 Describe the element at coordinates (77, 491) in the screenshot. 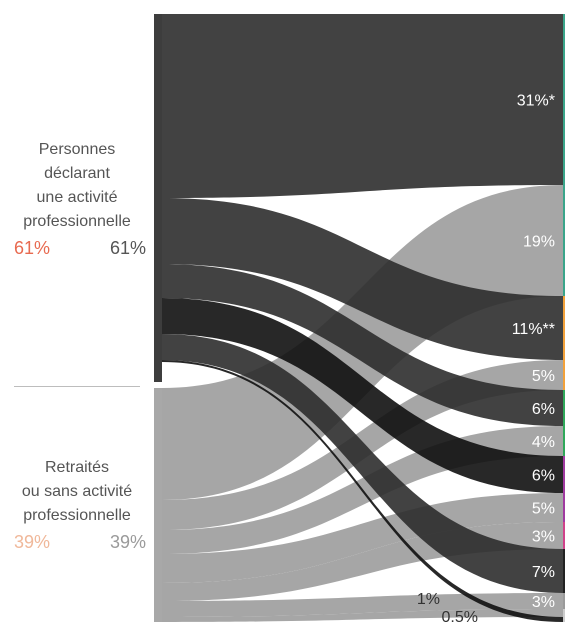

I see `source-line: ou sans activité` at that location.